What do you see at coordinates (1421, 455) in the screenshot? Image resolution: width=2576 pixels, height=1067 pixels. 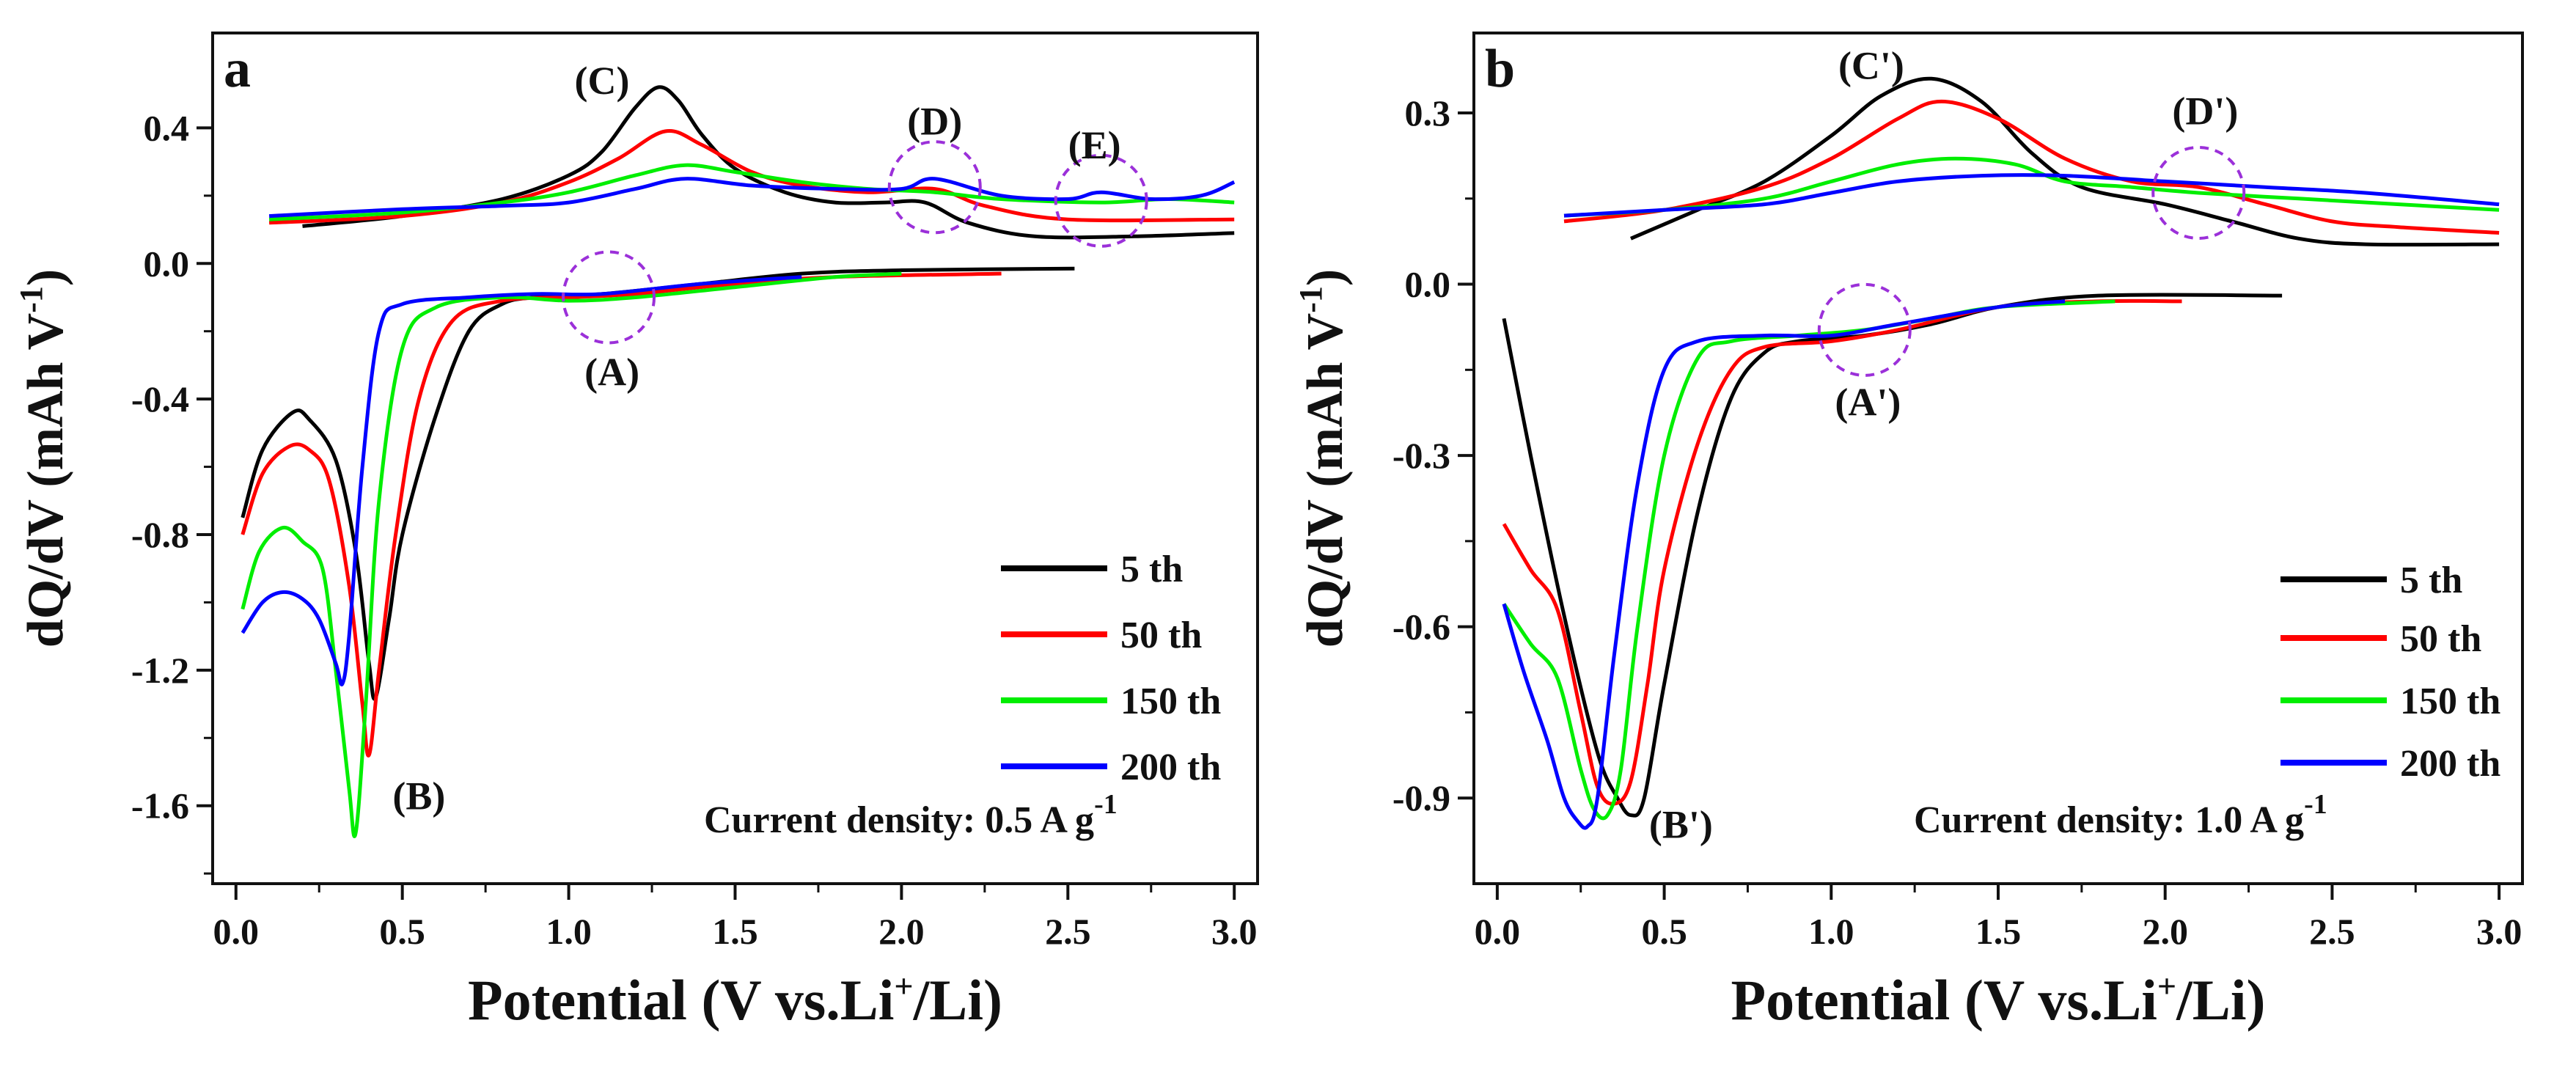 I see `y-tick-label: -0.3` at bounding box center [1421, 455].